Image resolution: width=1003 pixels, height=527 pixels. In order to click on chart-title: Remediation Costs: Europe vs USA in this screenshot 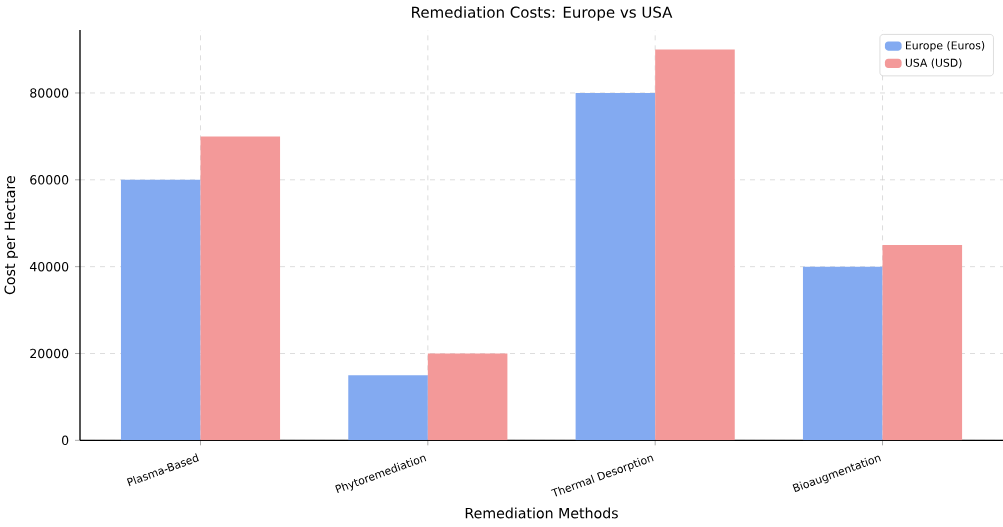, I will do `click(542, 13)`.